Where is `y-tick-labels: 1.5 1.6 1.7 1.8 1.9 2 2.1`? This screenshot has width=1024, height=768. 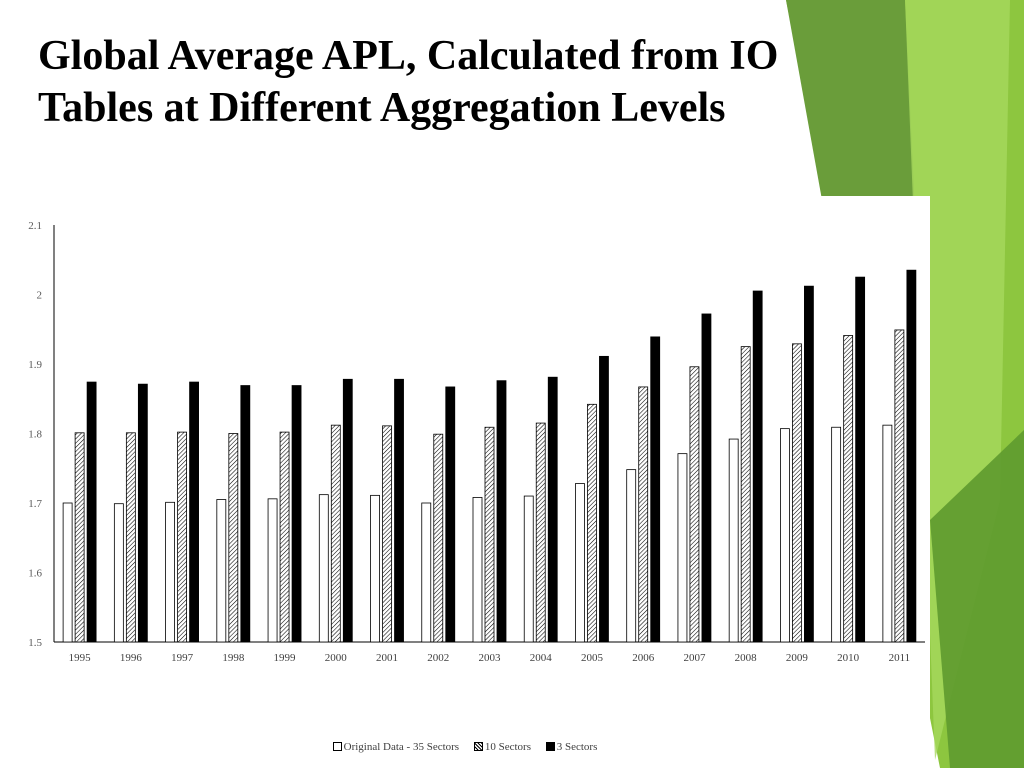 y-tick-labels: 1.5 1.6 1.7 1.8 1.9 2 2.1 is located at coordinates (35, 434).